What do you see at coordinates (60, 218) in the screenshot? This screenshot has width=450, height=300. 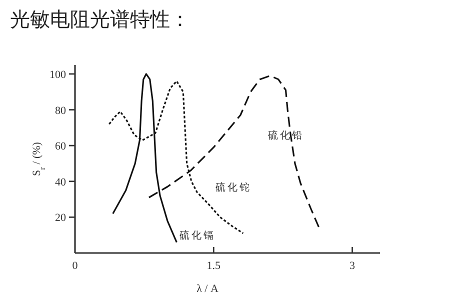 I see `y-tick-label: 20` at bounding box center [60, 218].